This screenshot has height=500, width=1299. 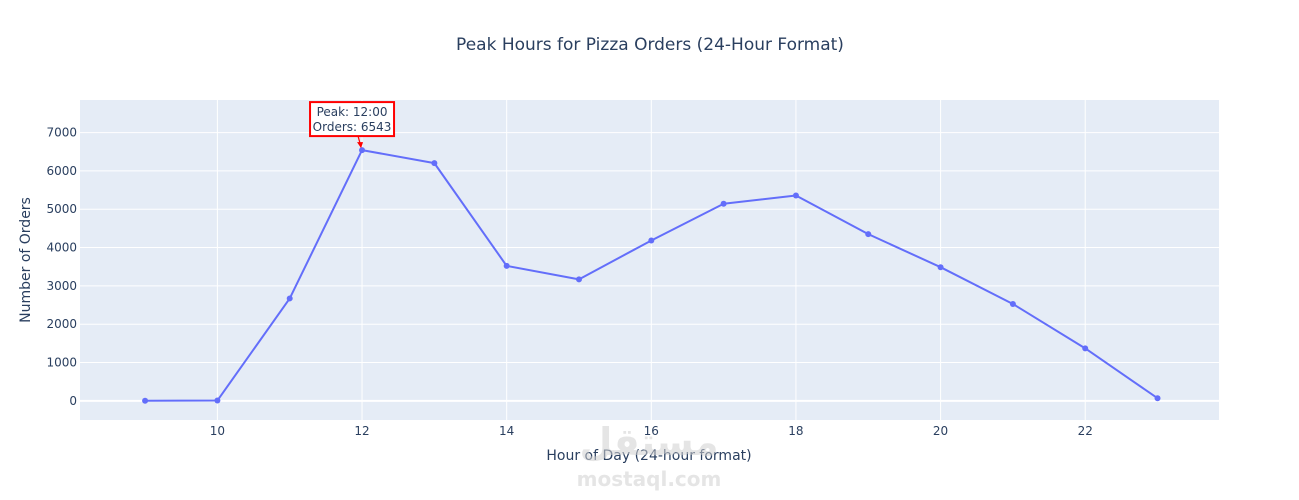 I want to click on x-axis-ticks: 10 12 14 16 18 20 22, so click(x=651, y=431).